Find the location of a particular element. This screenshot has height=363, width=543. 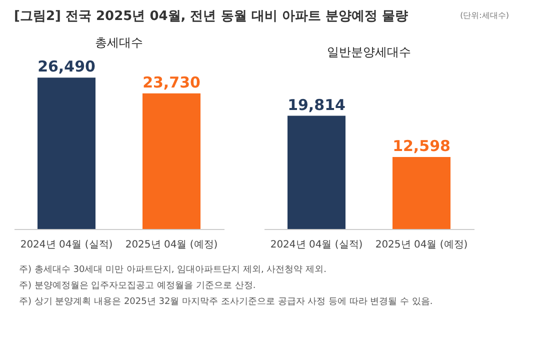

chart-title: 총세대수 is located at coordinates (119, 43).